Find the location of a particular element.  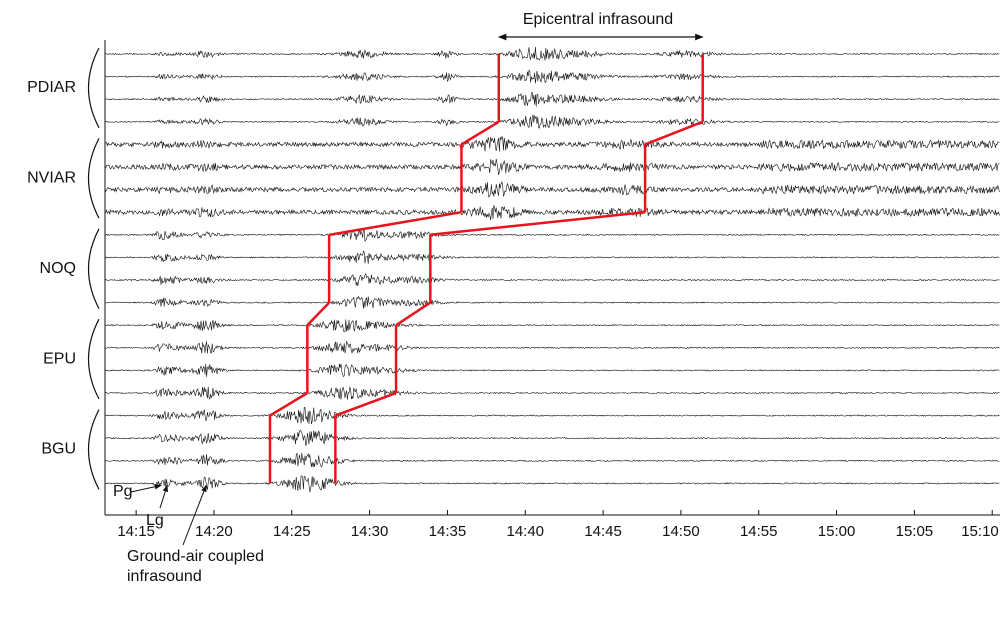

x-tick-label: 14:45 is located at coordinates (603, 531).